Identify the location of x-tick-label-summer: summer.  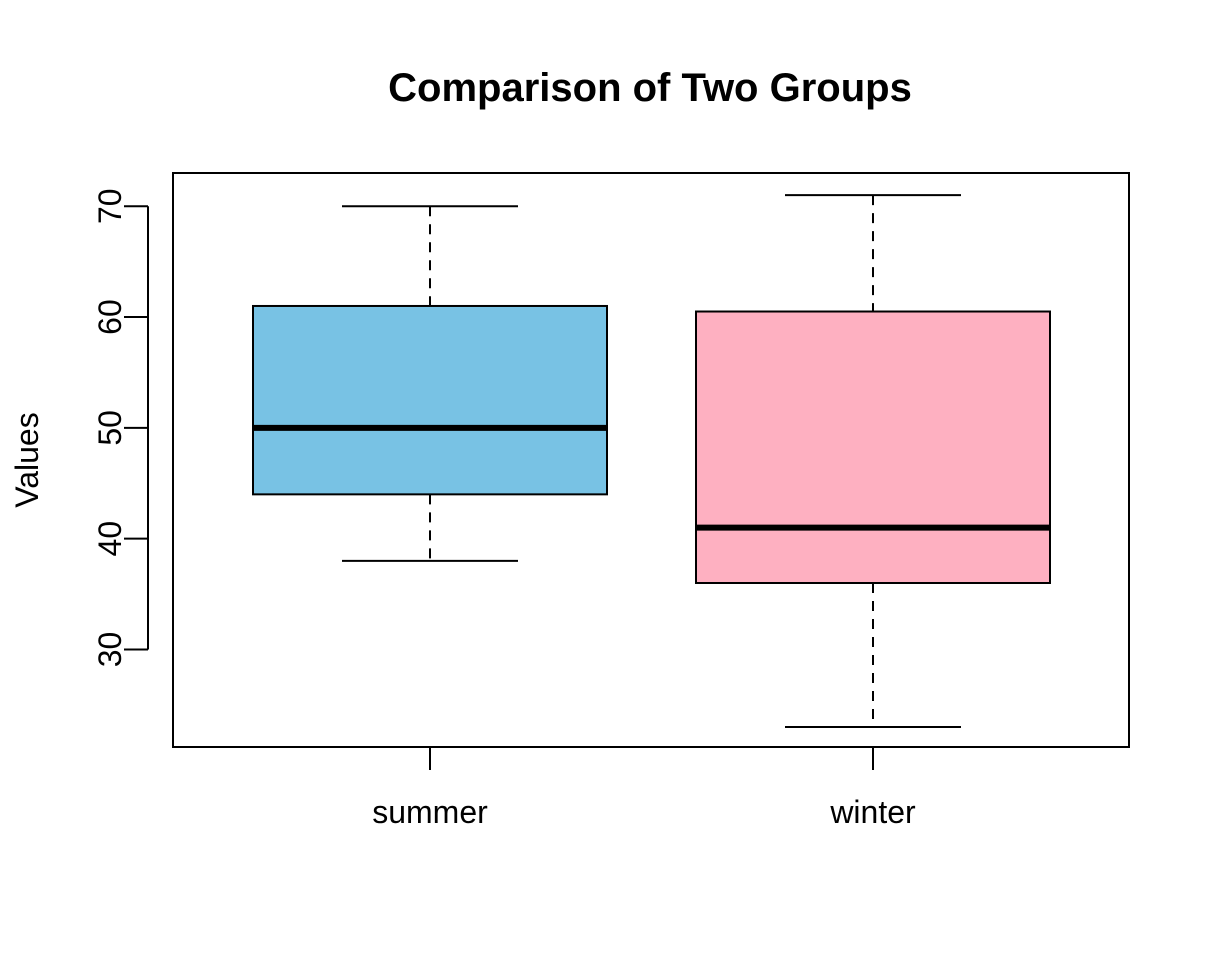
(430, 812).